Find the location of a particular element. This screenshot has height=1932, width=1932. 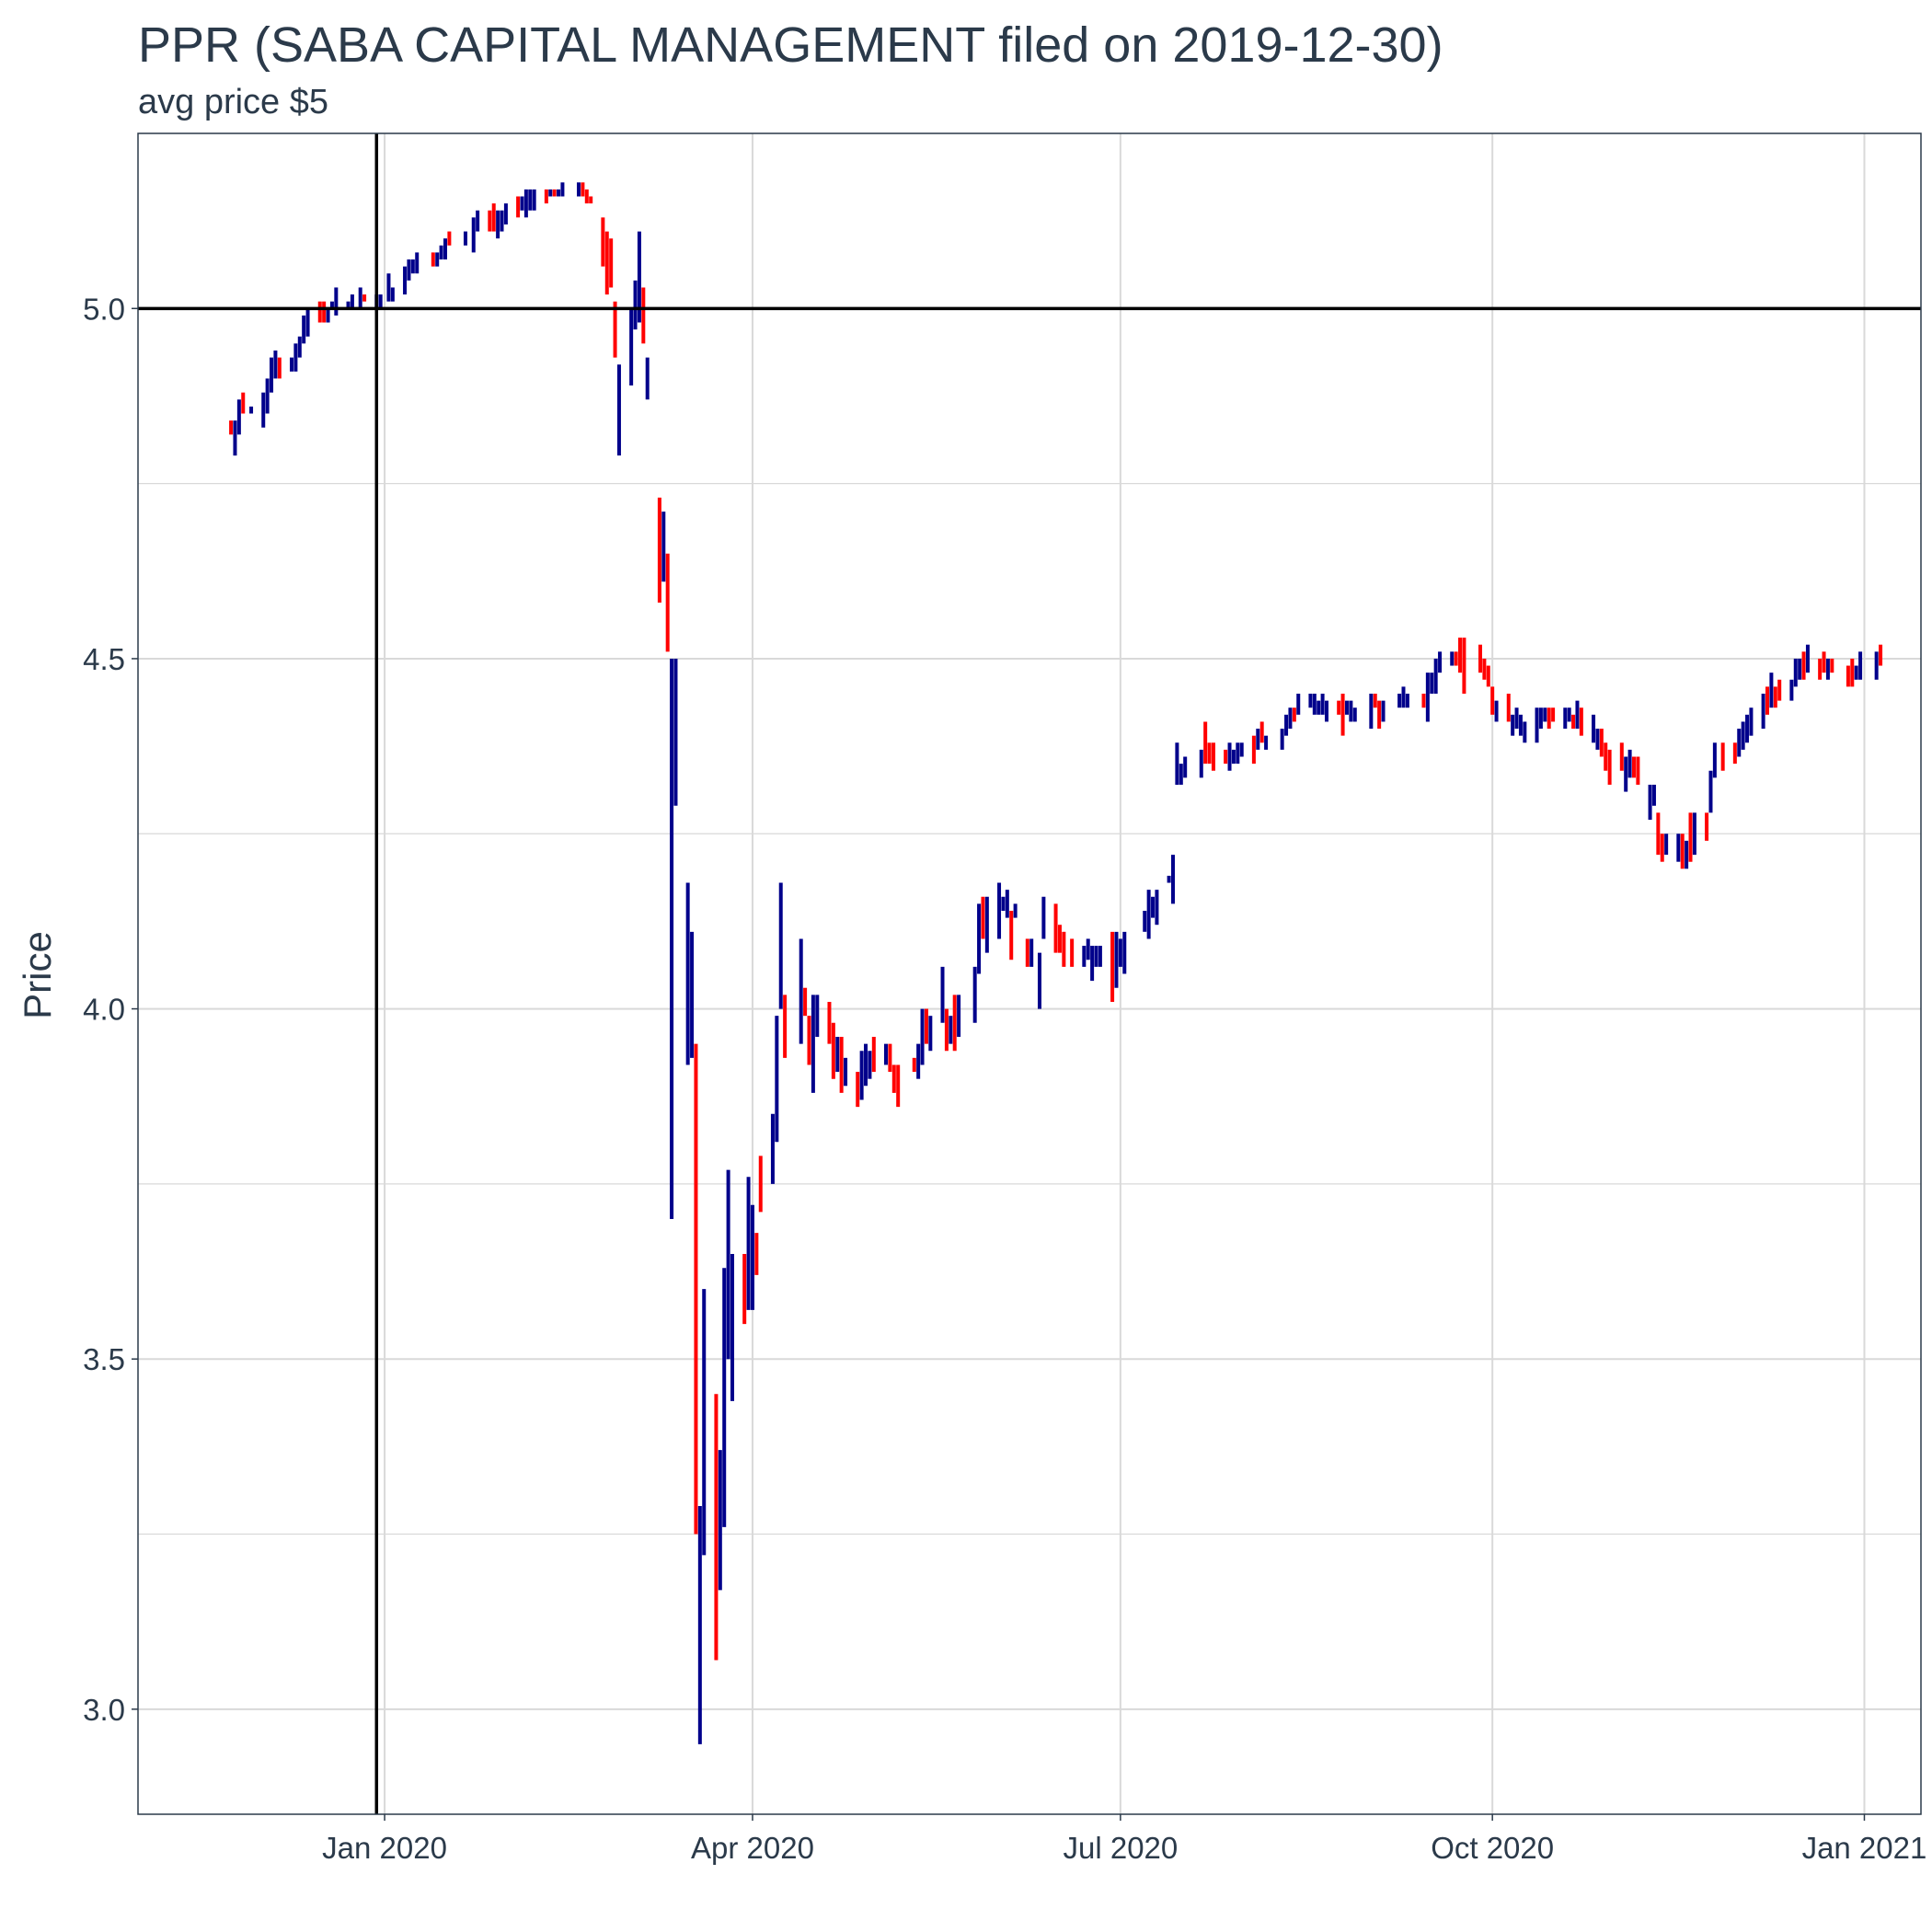

y-tick-label: 3.5 is located at coordinates (104, 1359).